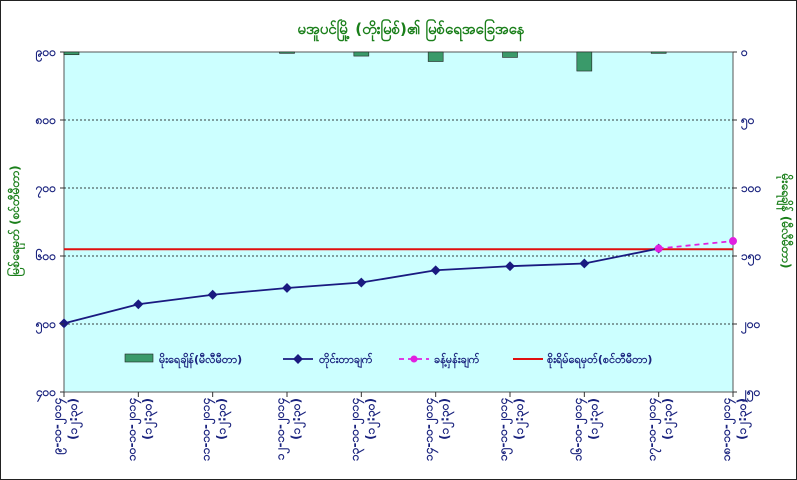 The image size is (797, 480). What do you see at coordinates (414, 359) in the screenshot?
I see `legend-marker-forecast` at bounding box center [414, 359].